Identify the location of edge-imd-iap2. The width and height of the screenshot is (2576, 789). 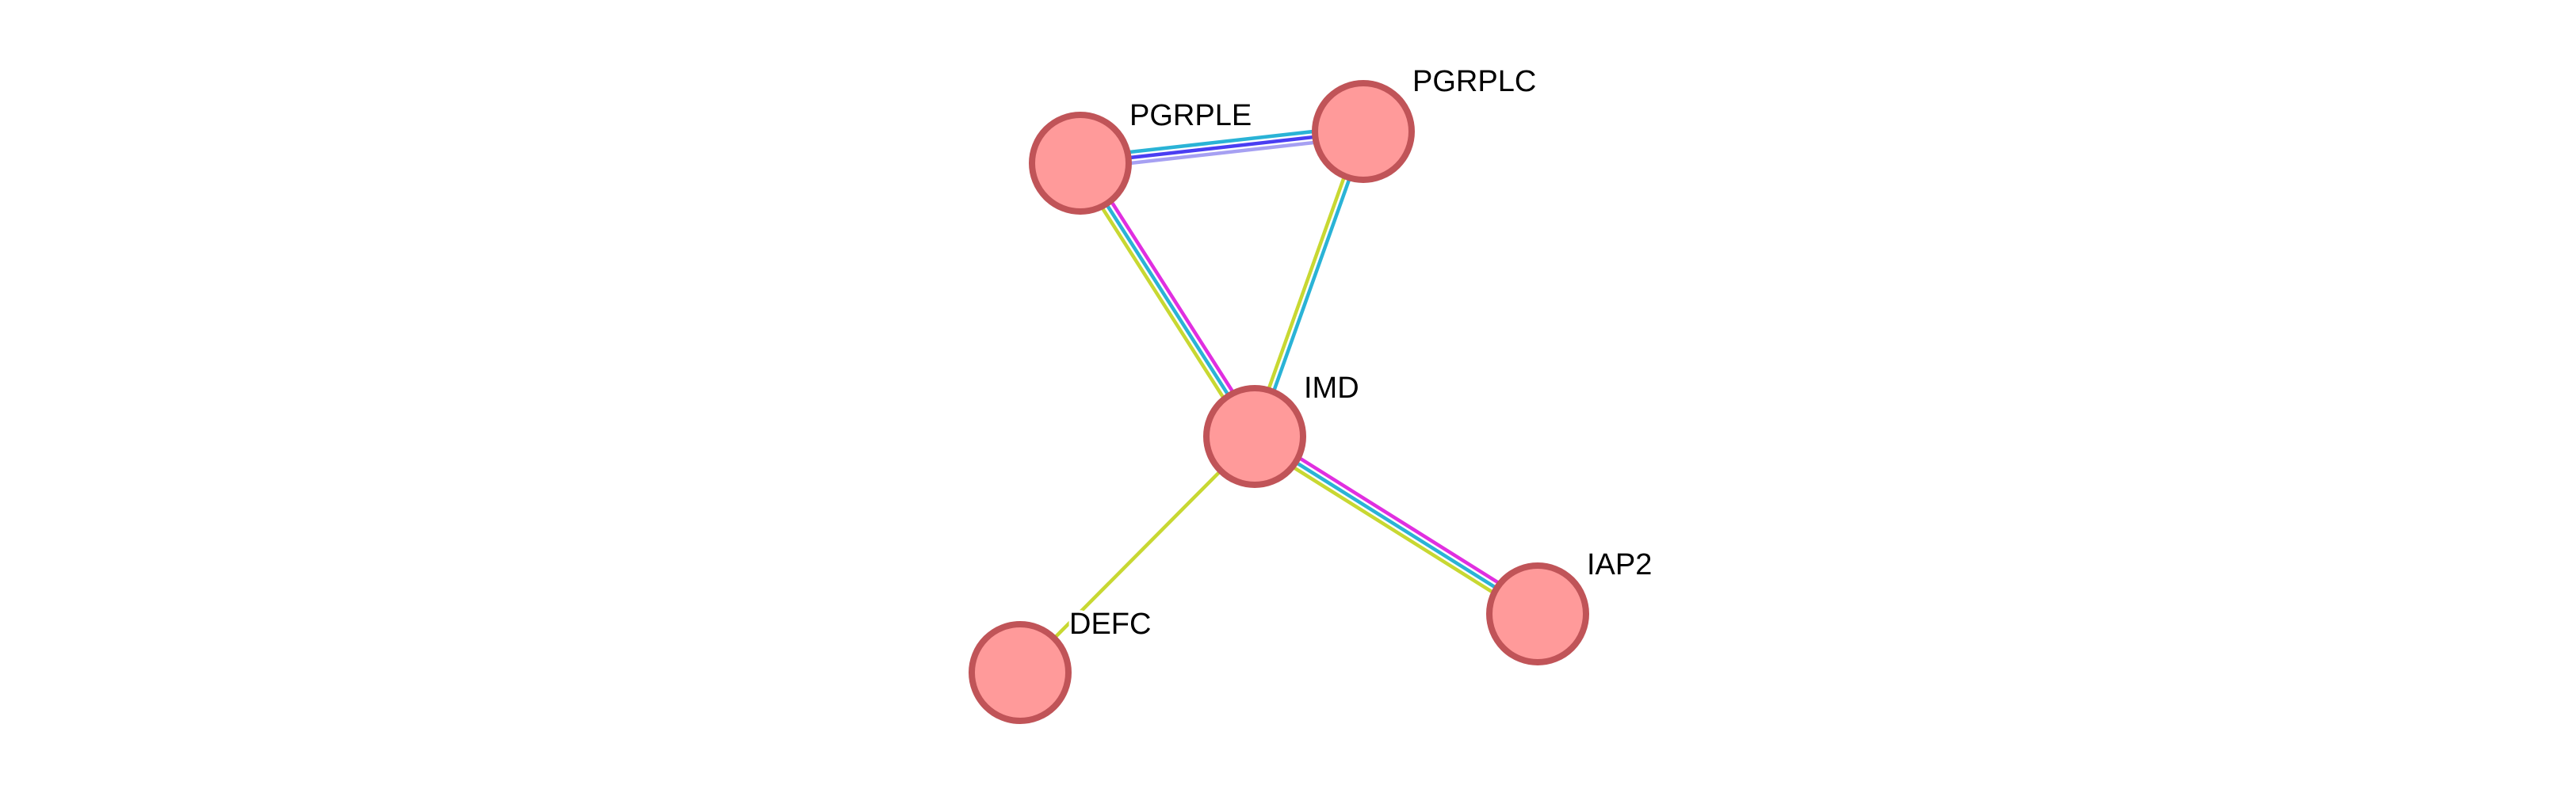
(1396, 525).